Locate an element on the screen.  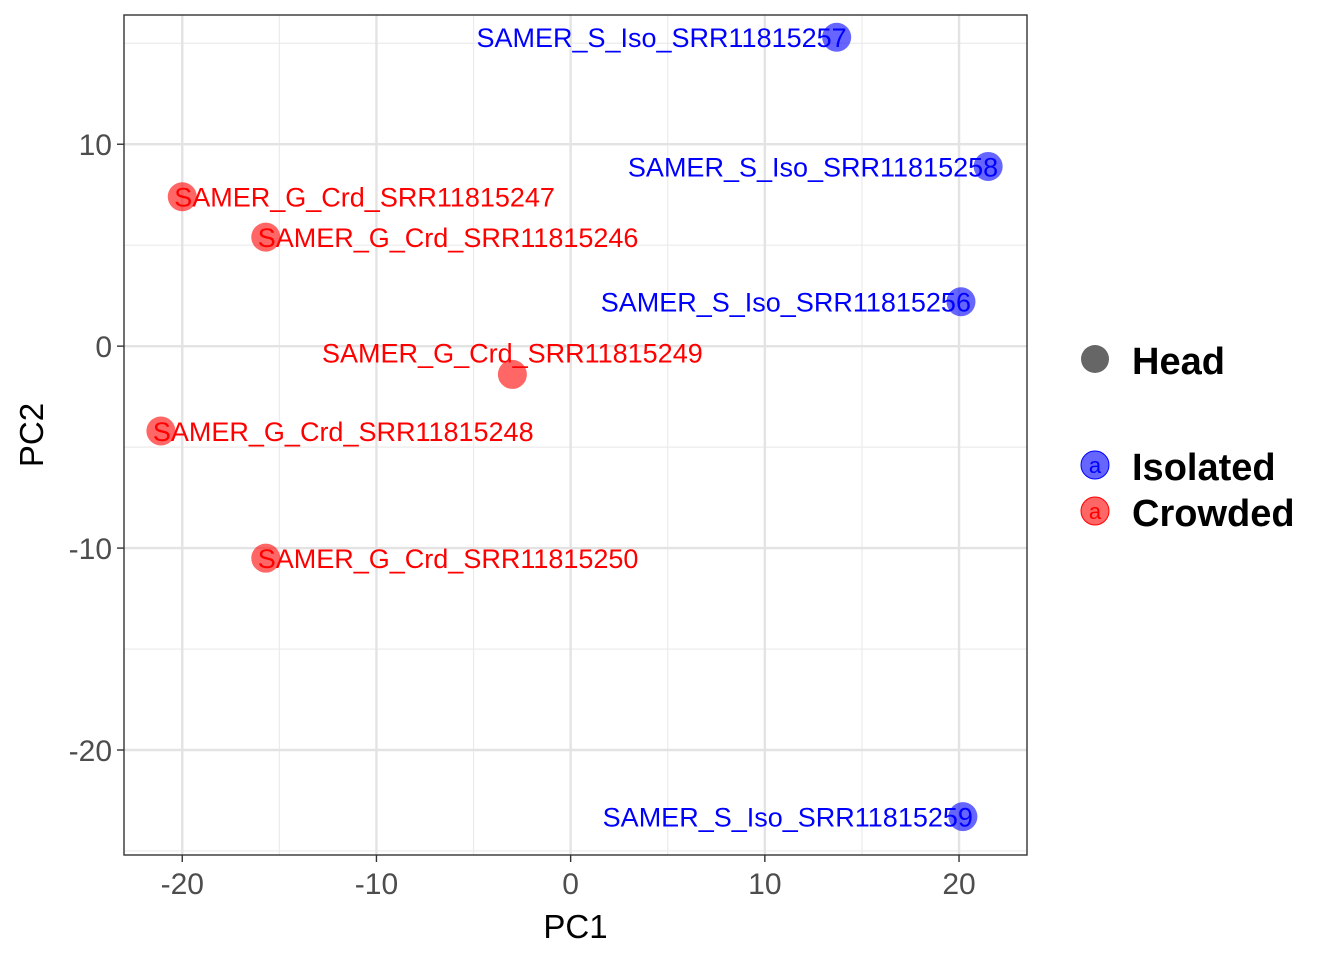
y-tick-label: 10 is located at coordinates (95, 145).